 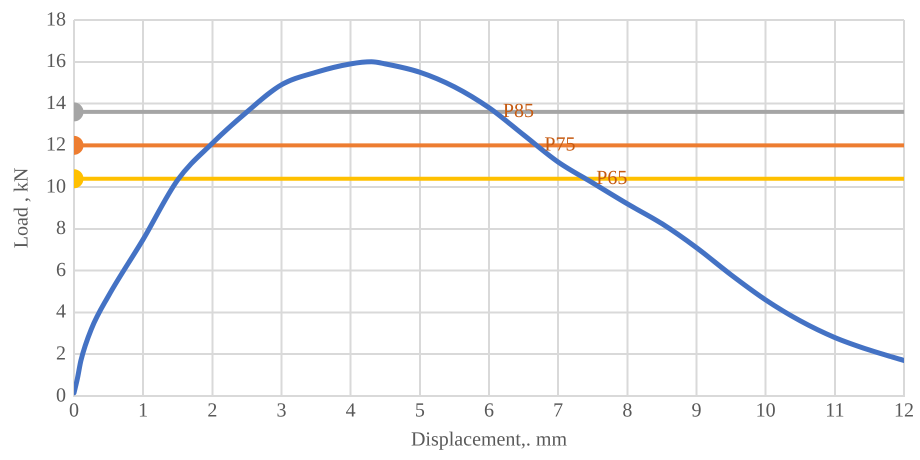 I want to click on x-tick-label: 4, so click(x=351, y=410).